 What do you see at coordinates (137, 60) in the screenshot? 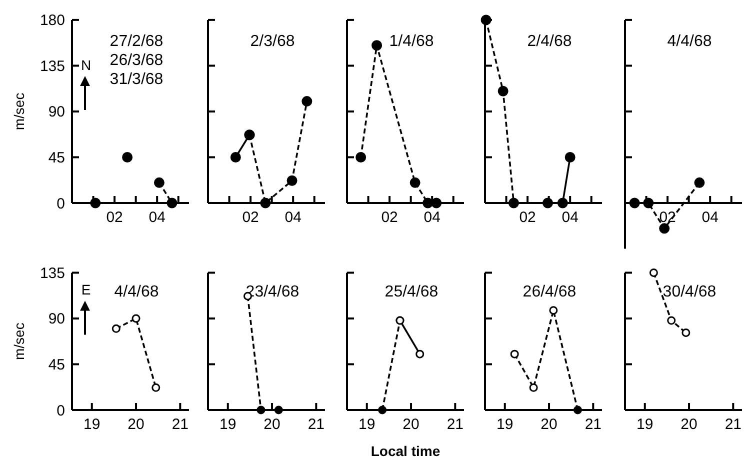
I see `text: 27/2/68 26/3/68 31/3/68` at bounding box center [137, 60].